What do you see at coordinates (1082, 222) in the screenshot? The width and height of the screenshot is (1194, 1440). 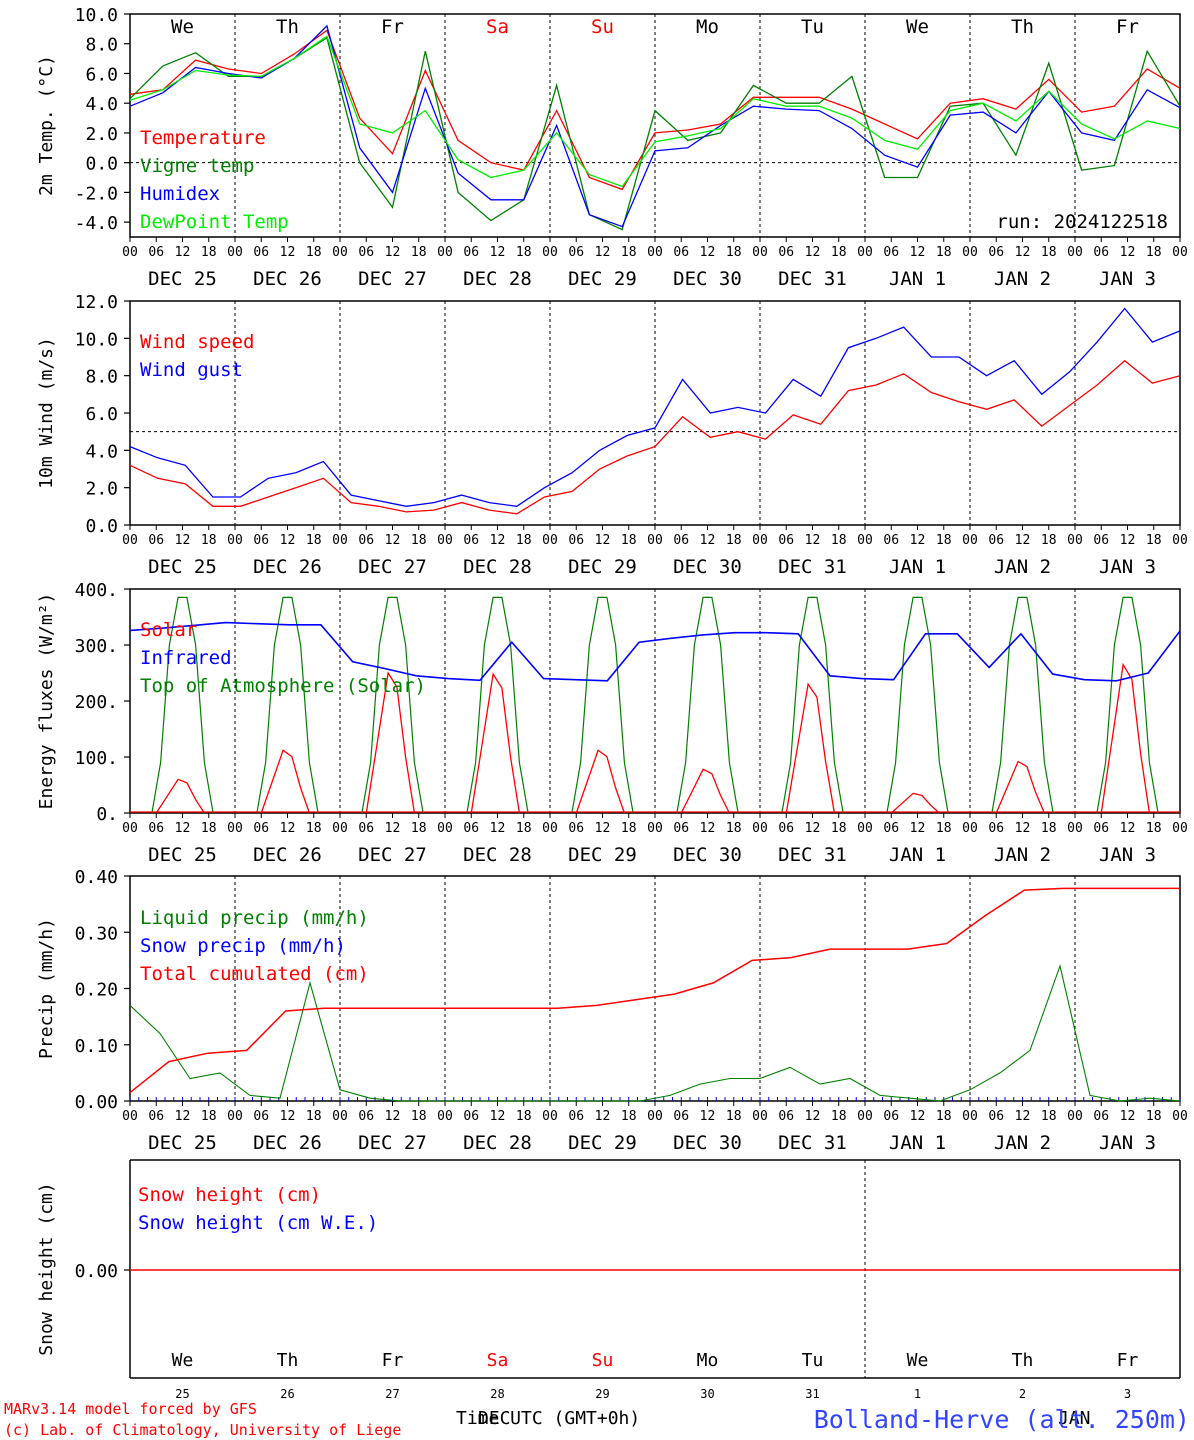 I see `run-label: run: 2024122518` at bounding box center [1082, 222].